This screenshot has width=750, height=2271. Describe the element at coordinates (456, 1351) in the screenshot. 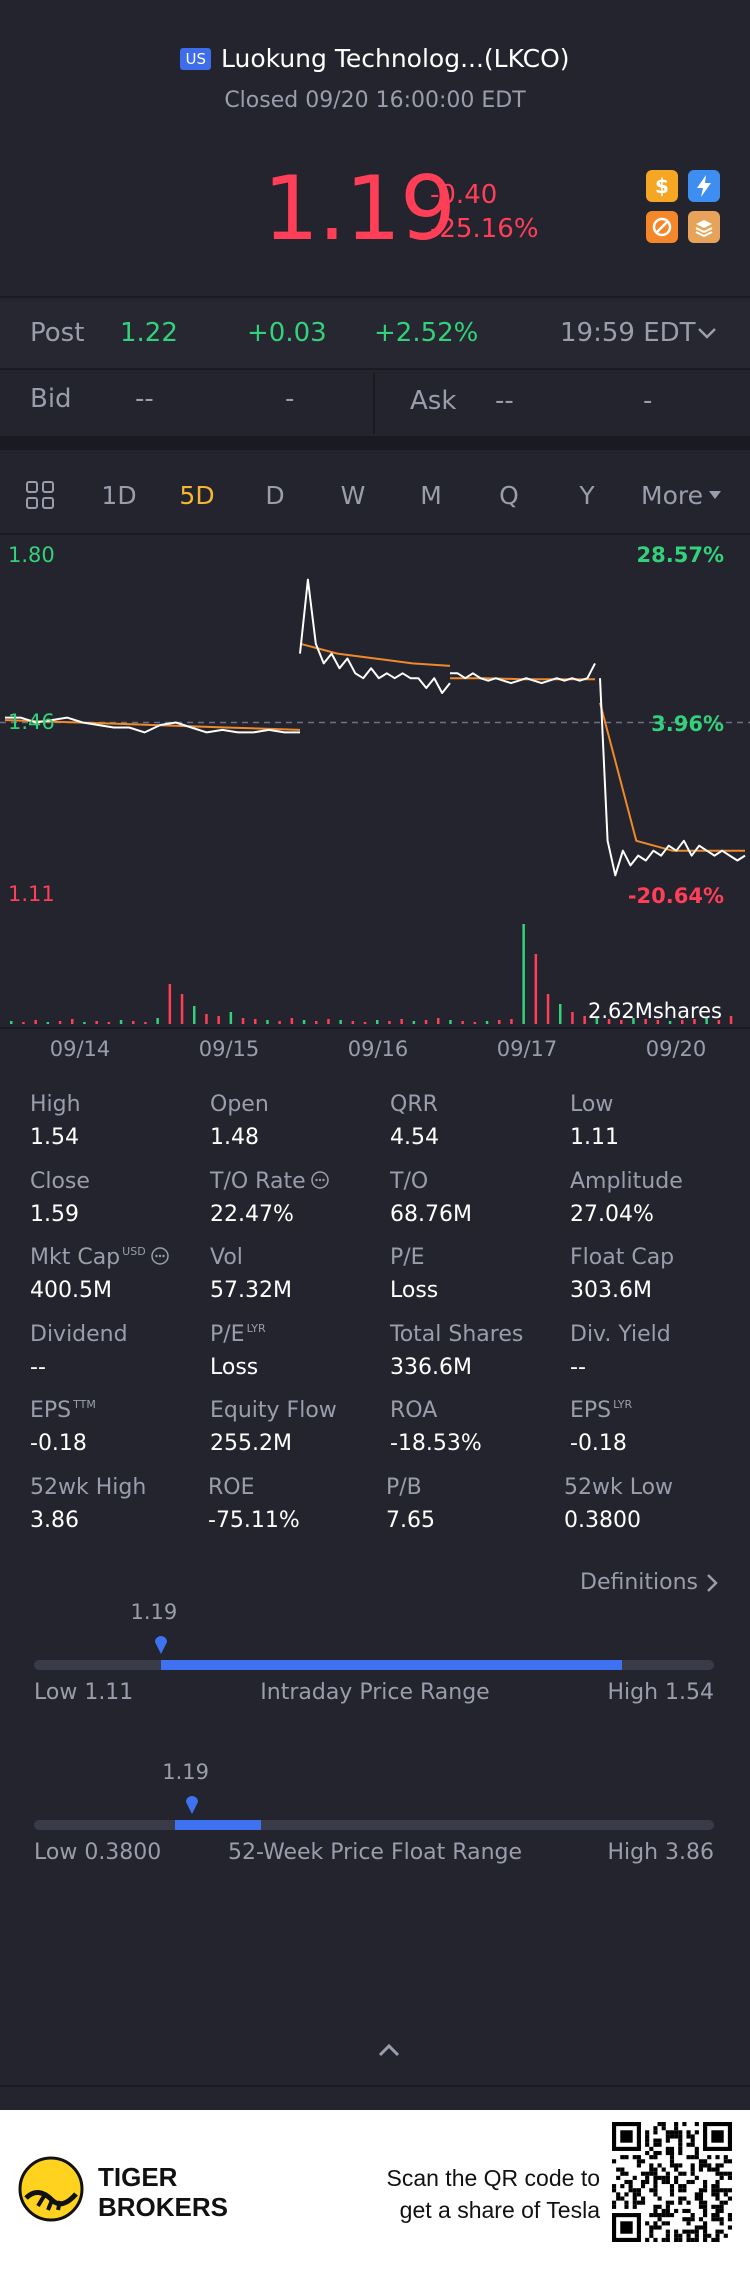

I see `stat-cell: Total Shares 336.6M` at that location.